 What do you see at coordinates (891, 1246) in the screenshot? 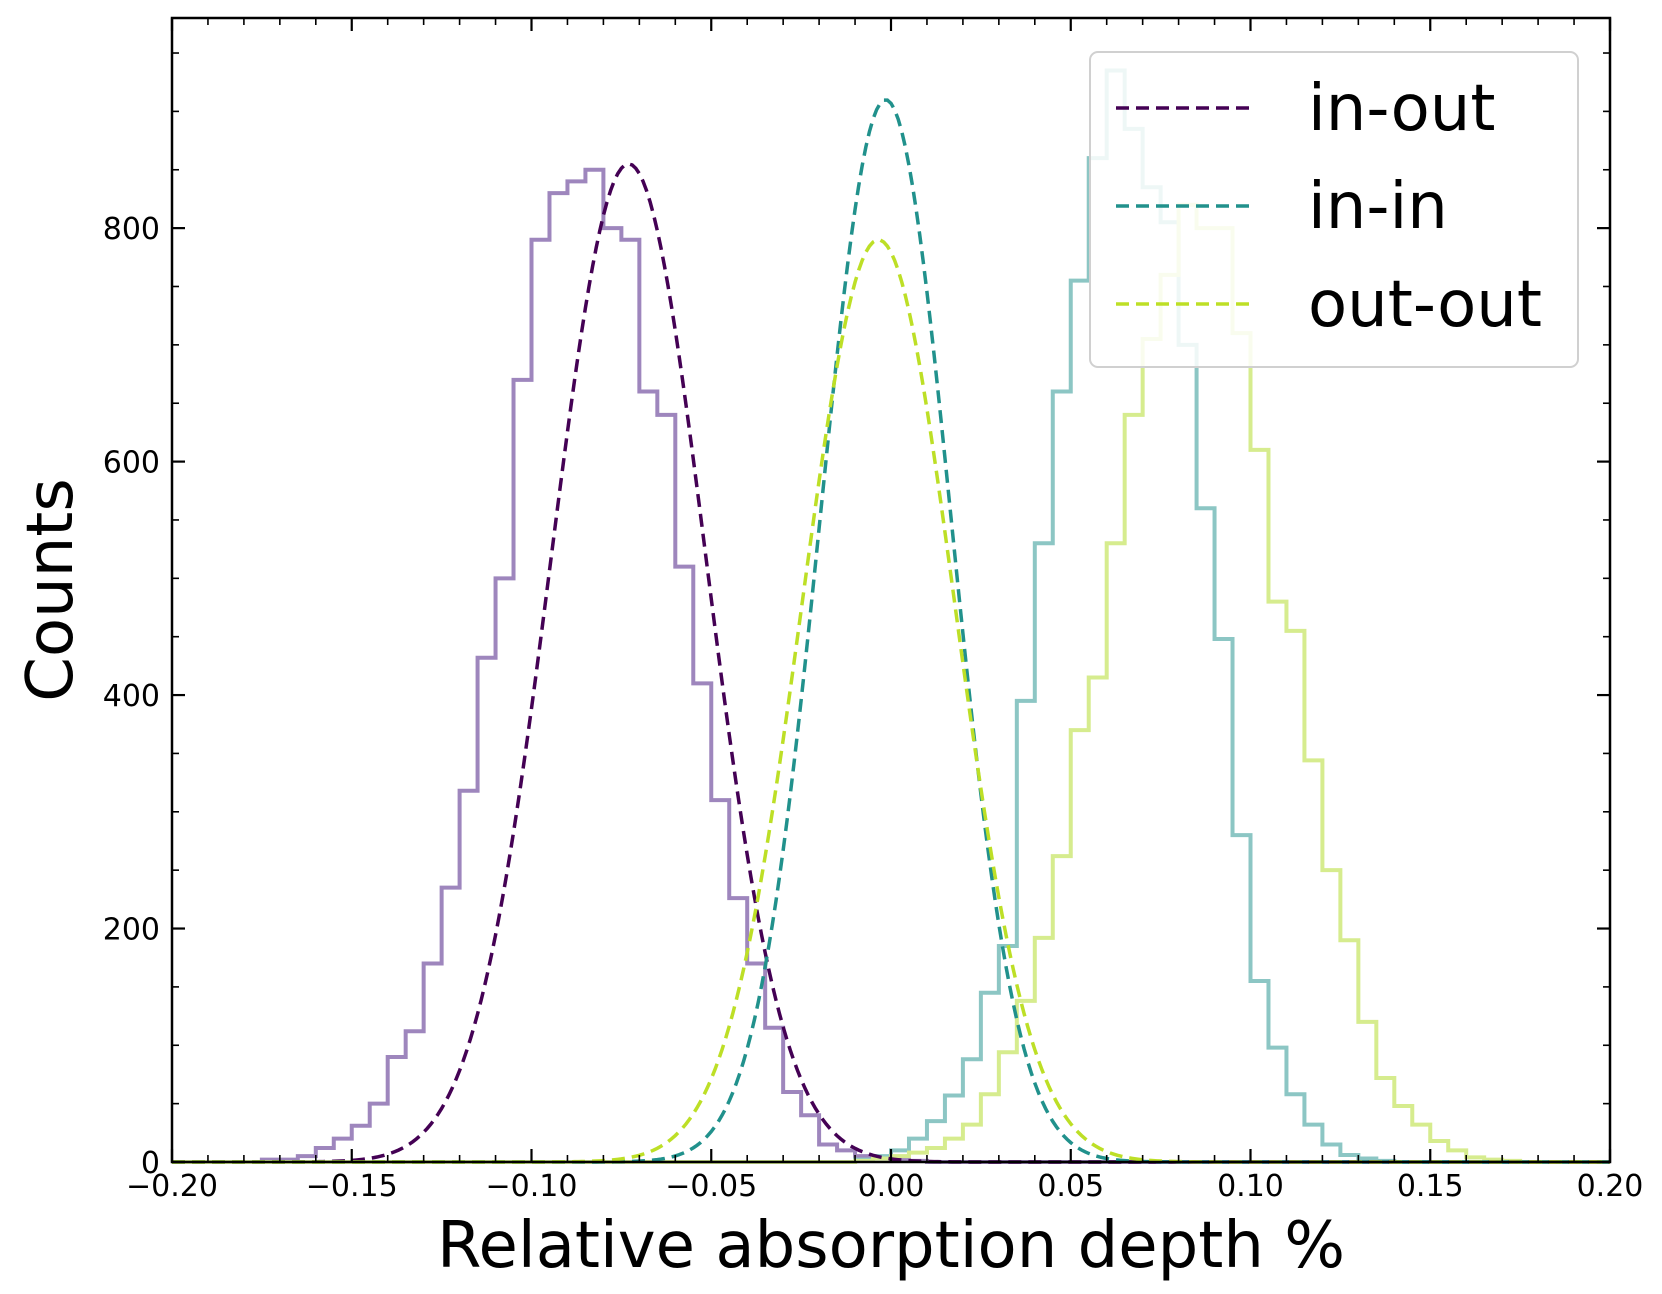
I see `x-axis-label: Relative absorption depth %` at bounding box center [891, 1246].